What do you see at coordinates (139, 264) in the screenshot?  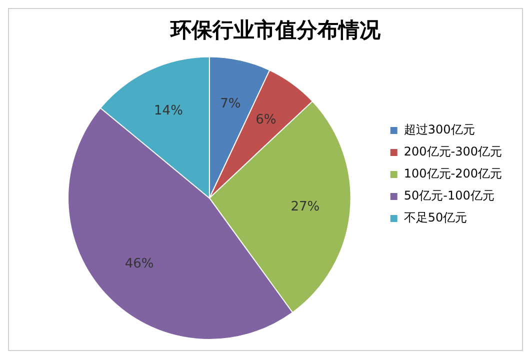 I see `data-label: 46%` at bounding box center [139, 264].